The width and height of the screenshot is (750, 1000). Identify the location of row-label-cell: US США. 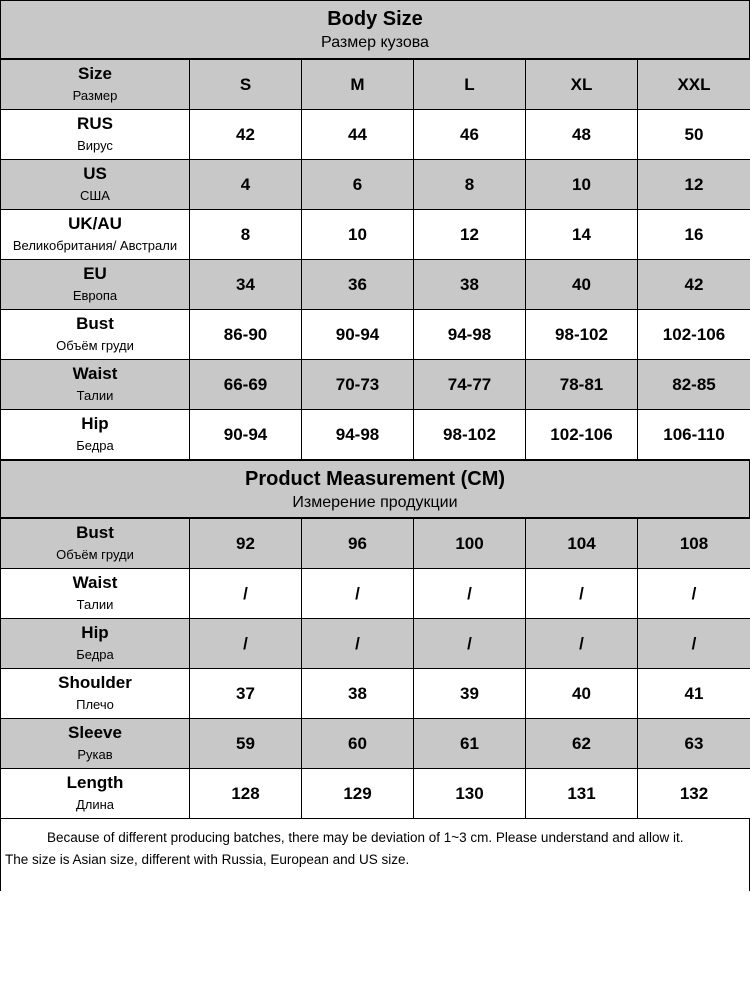
(95, 184).